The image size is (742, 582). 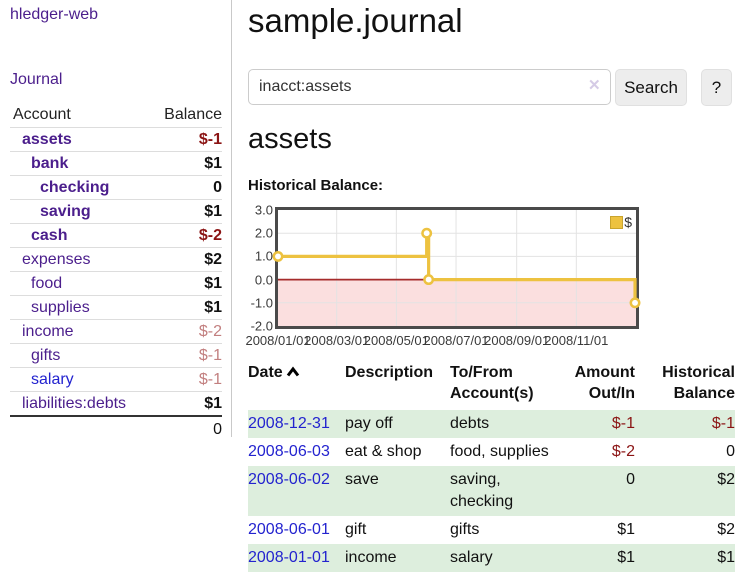 What do you see at coordinates (355, 20) in the screenshot?
I see `page-title: sample.journal` at bounding box center [355, 20].